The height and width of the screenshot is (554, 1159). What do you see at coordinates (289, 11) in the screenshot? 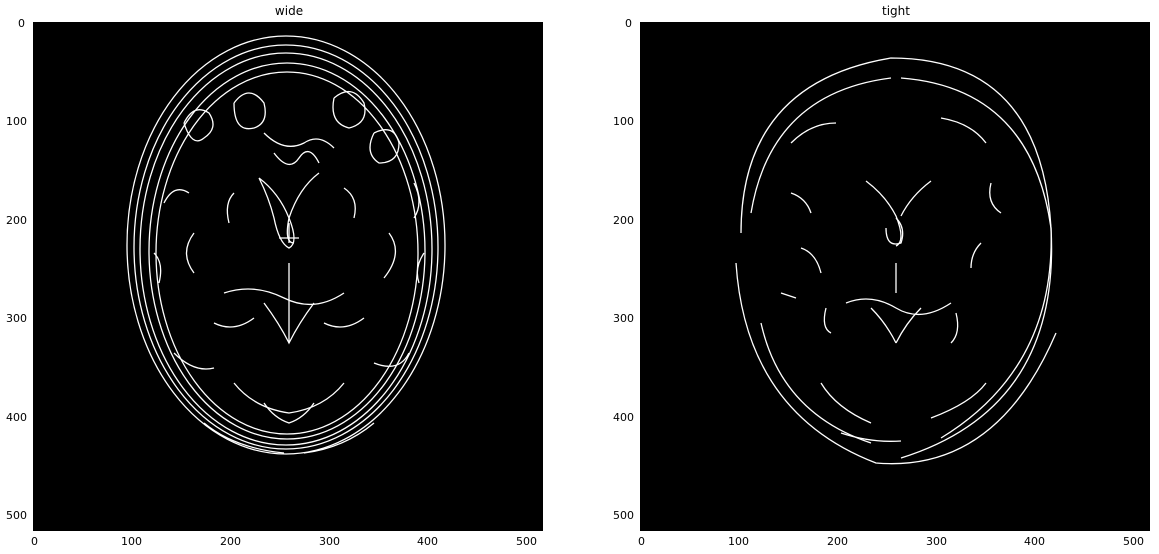
I see `panel-title-wide: wide` at bounding box center [289, 11].